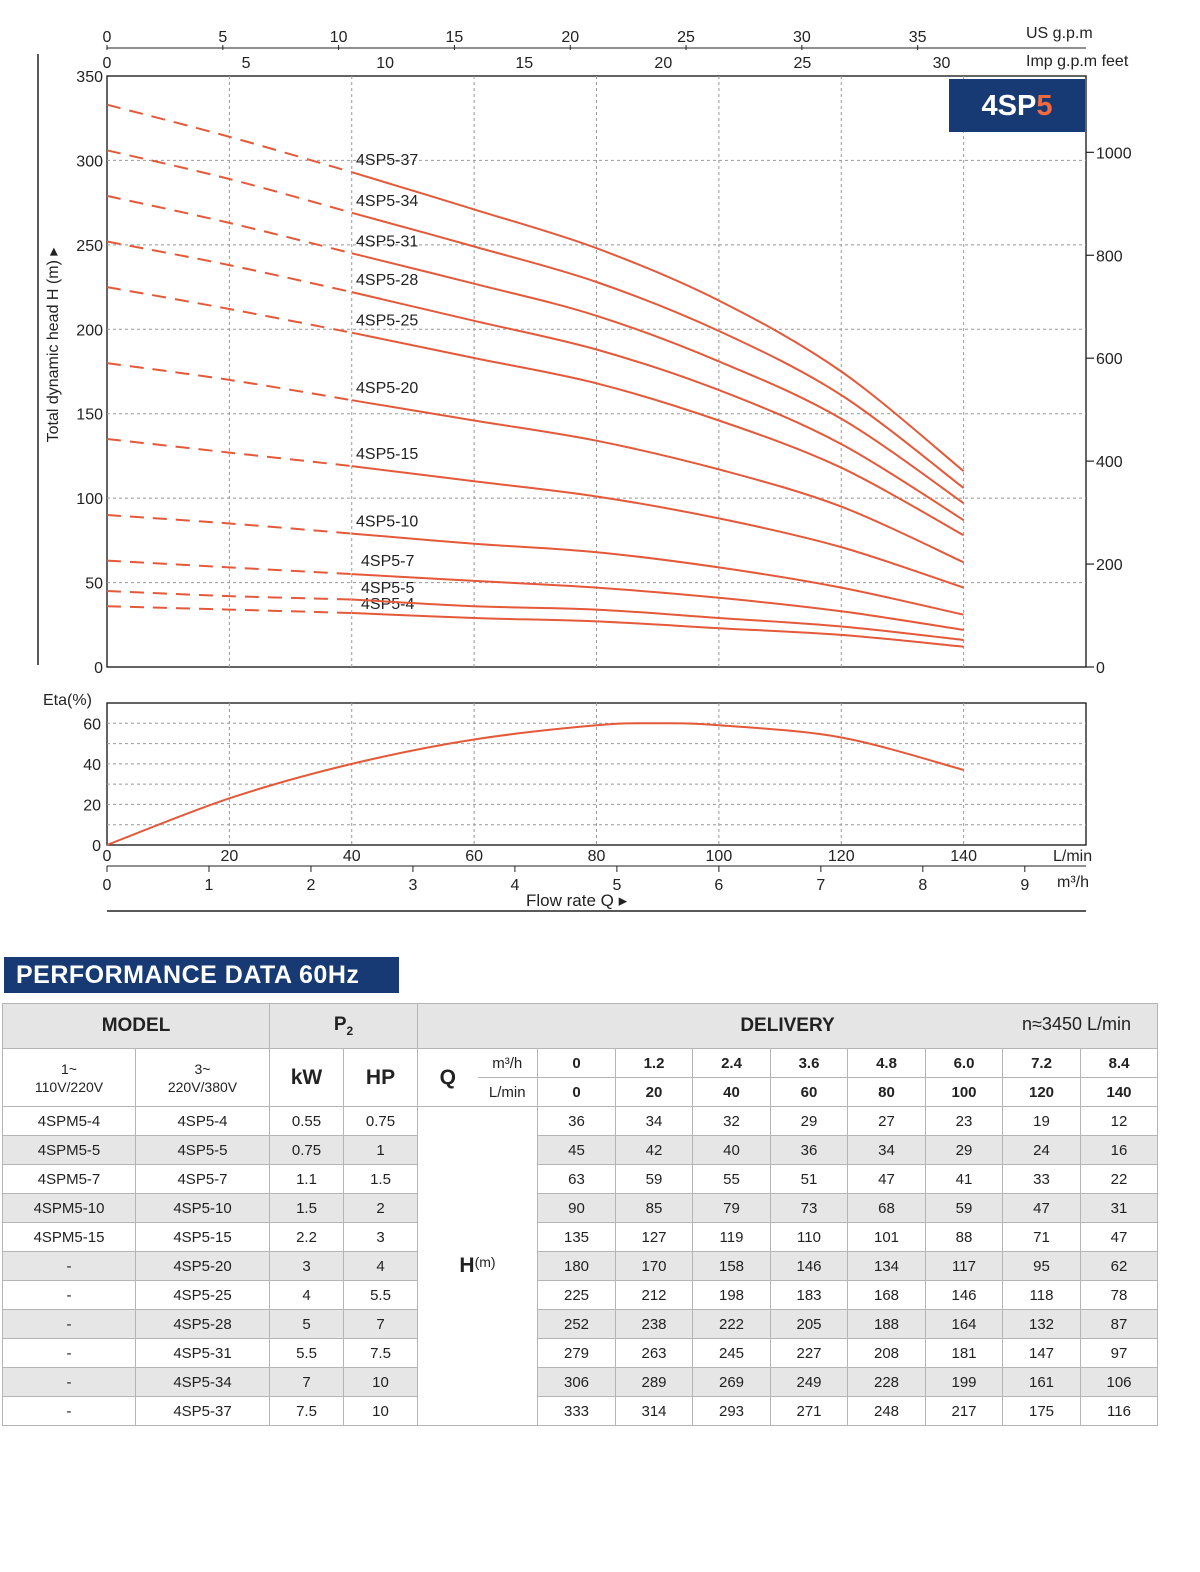  What do you see at coordinates (352, 856) in the screenshot?
I see `lmin-tick-label: 40` at bounding box center [352, 856].